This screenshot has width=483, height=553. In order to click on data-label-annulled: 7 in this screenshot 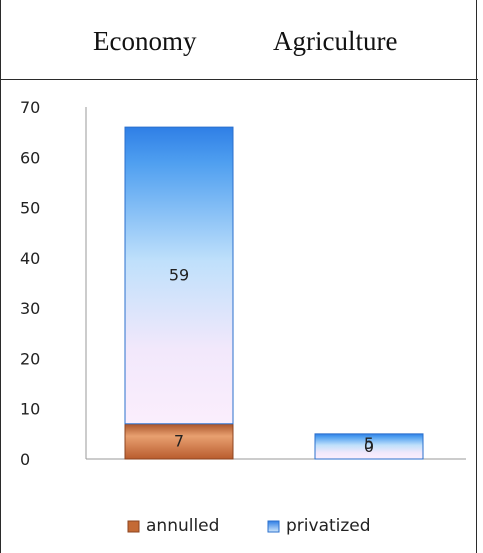, I will do `click(179, 440)`.